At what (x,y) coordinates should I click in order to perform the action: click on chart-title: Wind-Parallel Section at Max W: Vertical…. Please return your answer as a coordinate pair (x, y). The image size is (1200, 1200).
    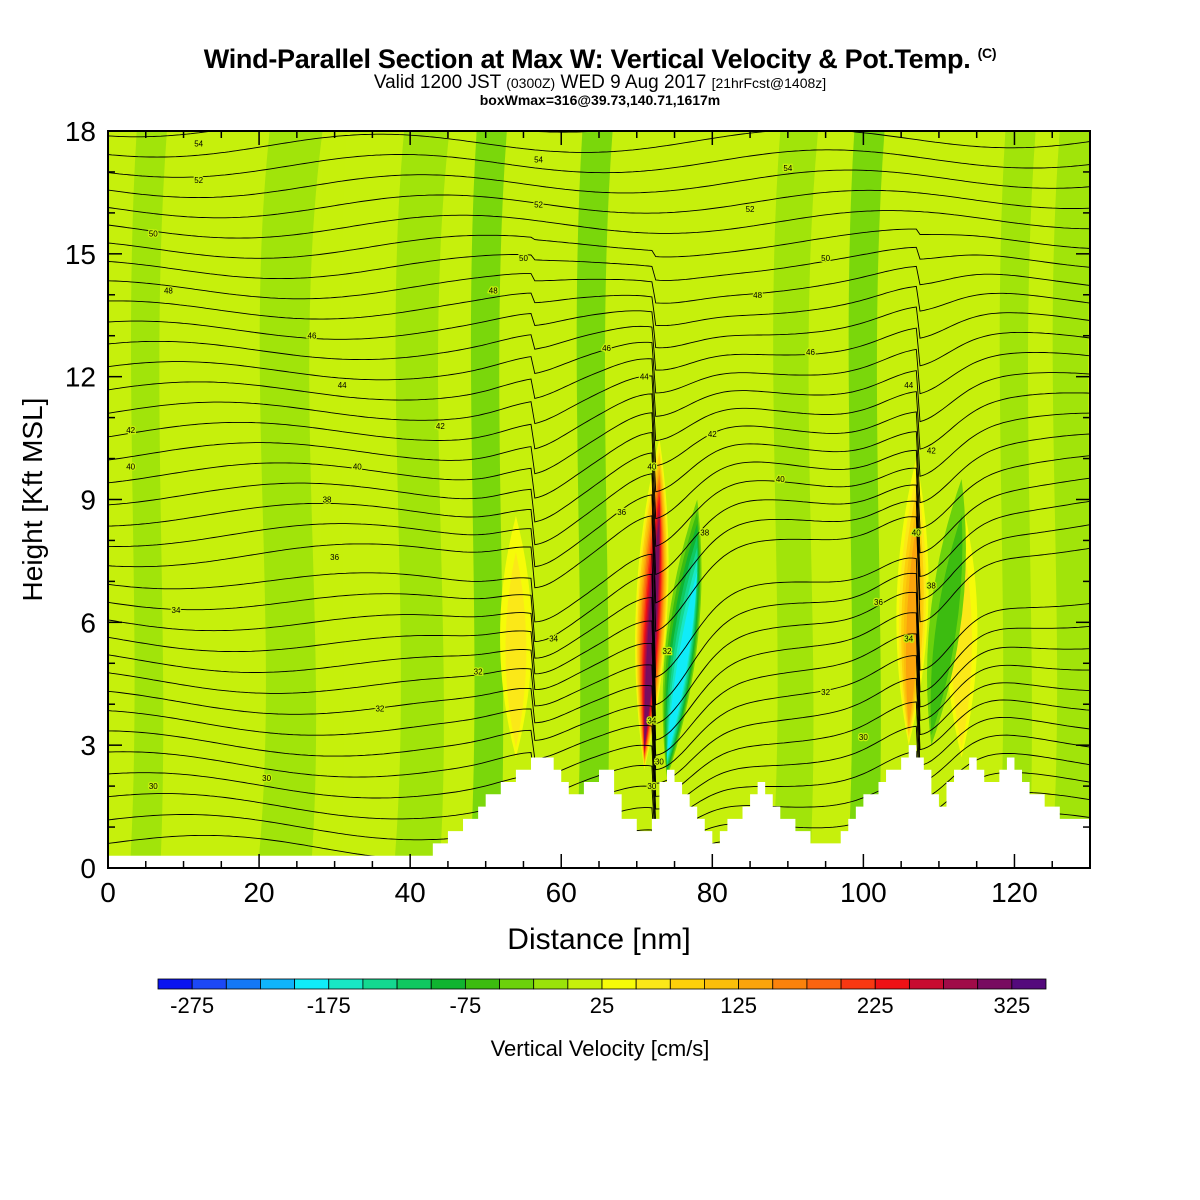
    Looking at the image, I should click on (600, 59).